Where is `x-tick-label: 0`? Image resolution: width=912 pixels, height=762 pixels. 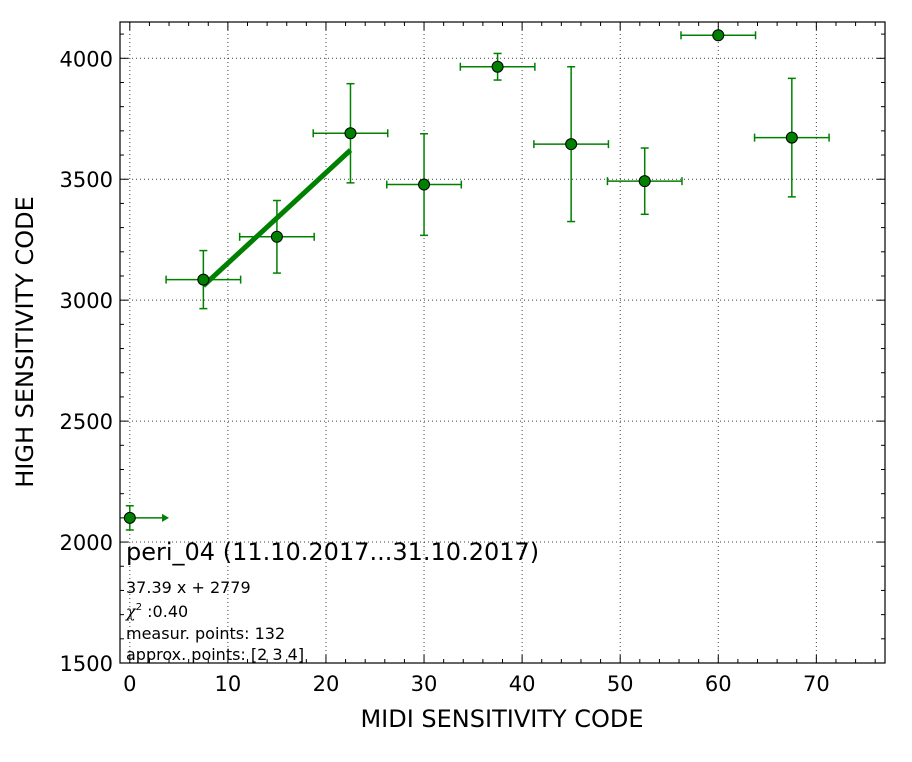 x-tick-label: 0 is located at coordinates (129, 684).